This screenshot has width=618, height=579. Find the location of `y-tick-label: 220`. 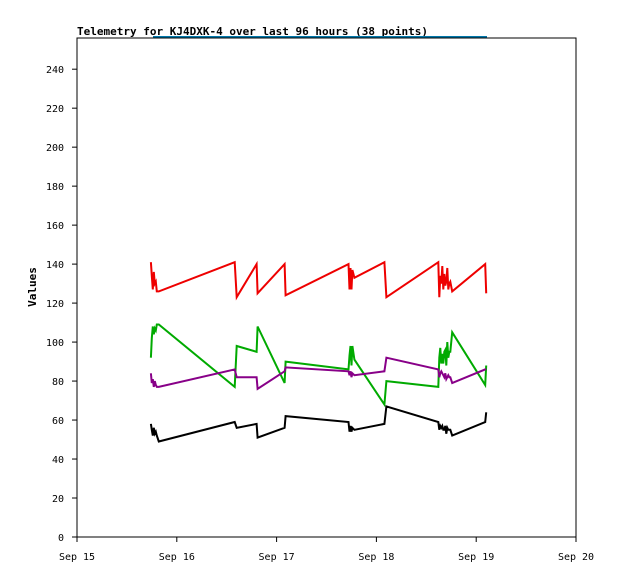

y-tick-label: 220 is located at coordinates (55, 109).